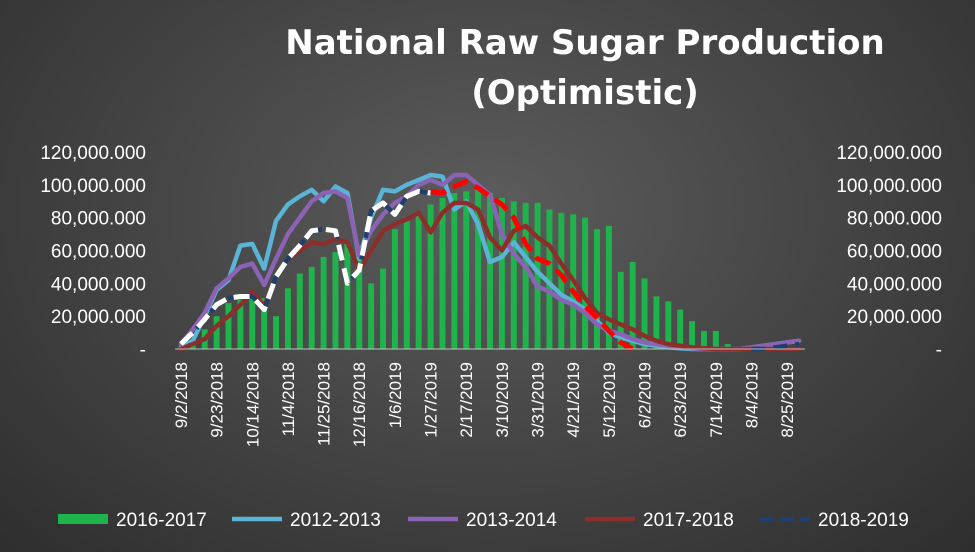  Describe the element at coordinates (645, 395) in the screenshot. I see `x-tick-label: 6/2/2019` at that location.